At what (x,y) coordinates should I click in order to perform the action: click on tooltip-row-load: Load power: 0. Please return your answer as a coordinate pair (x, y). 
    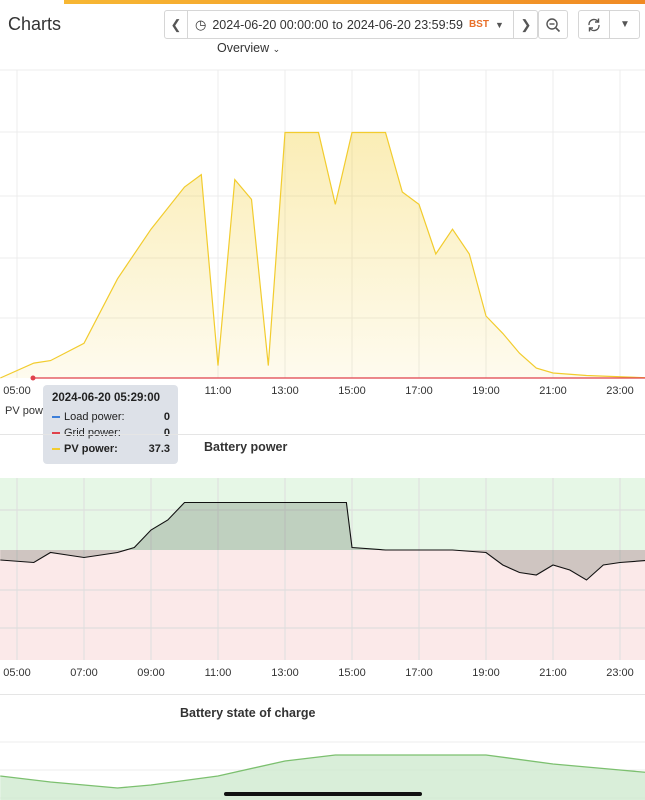
    Looking at the image, I should click on (111, 417).